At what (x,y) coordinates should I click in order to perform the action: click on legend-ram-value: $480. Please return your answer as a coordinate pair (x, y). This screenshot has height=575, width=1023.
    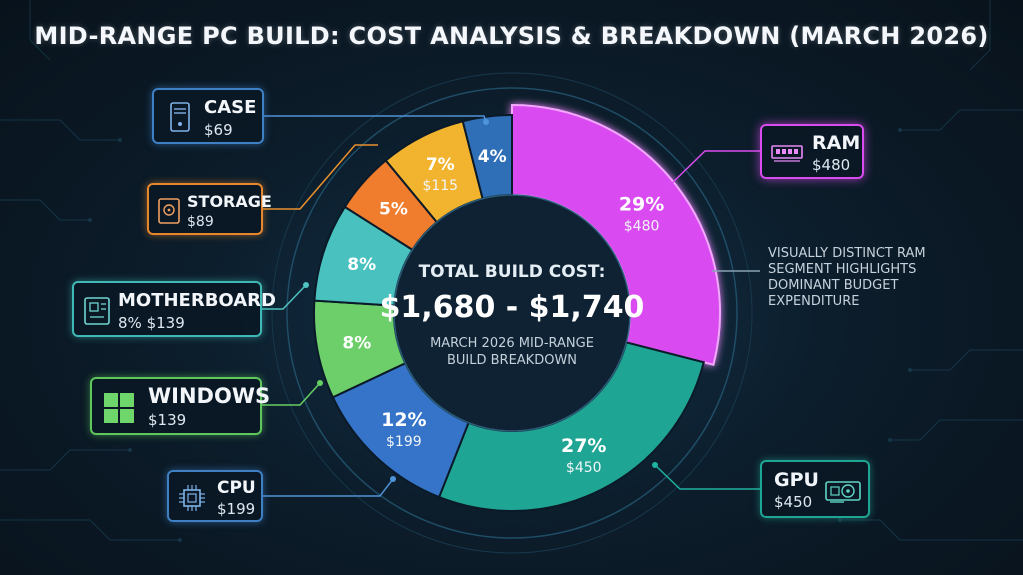
    Looking at the image, I should click on (831, 165).